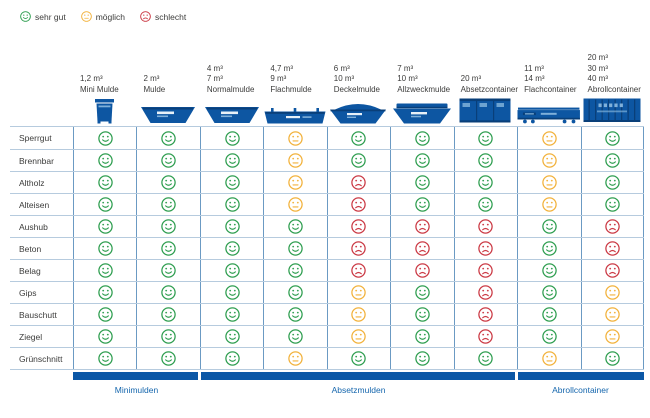 The width and height of the screenshot is (650, 418). What do you see at coordinates (327, 160) in the screenshot?
I see `table-row: Brennbar` at bounding box center [327, 160].